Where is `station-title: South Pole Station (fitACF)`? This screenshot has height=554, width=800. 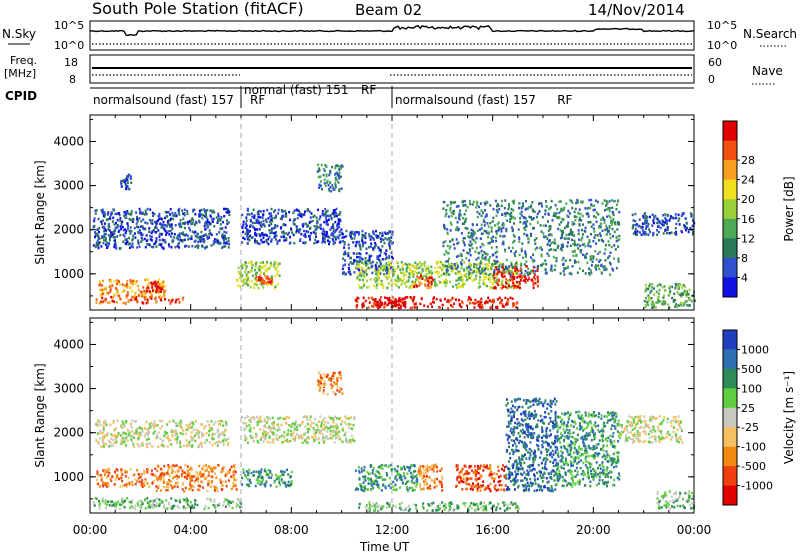
station-title: South Pole Station (fitACF) is located at coordinates (198, 9).